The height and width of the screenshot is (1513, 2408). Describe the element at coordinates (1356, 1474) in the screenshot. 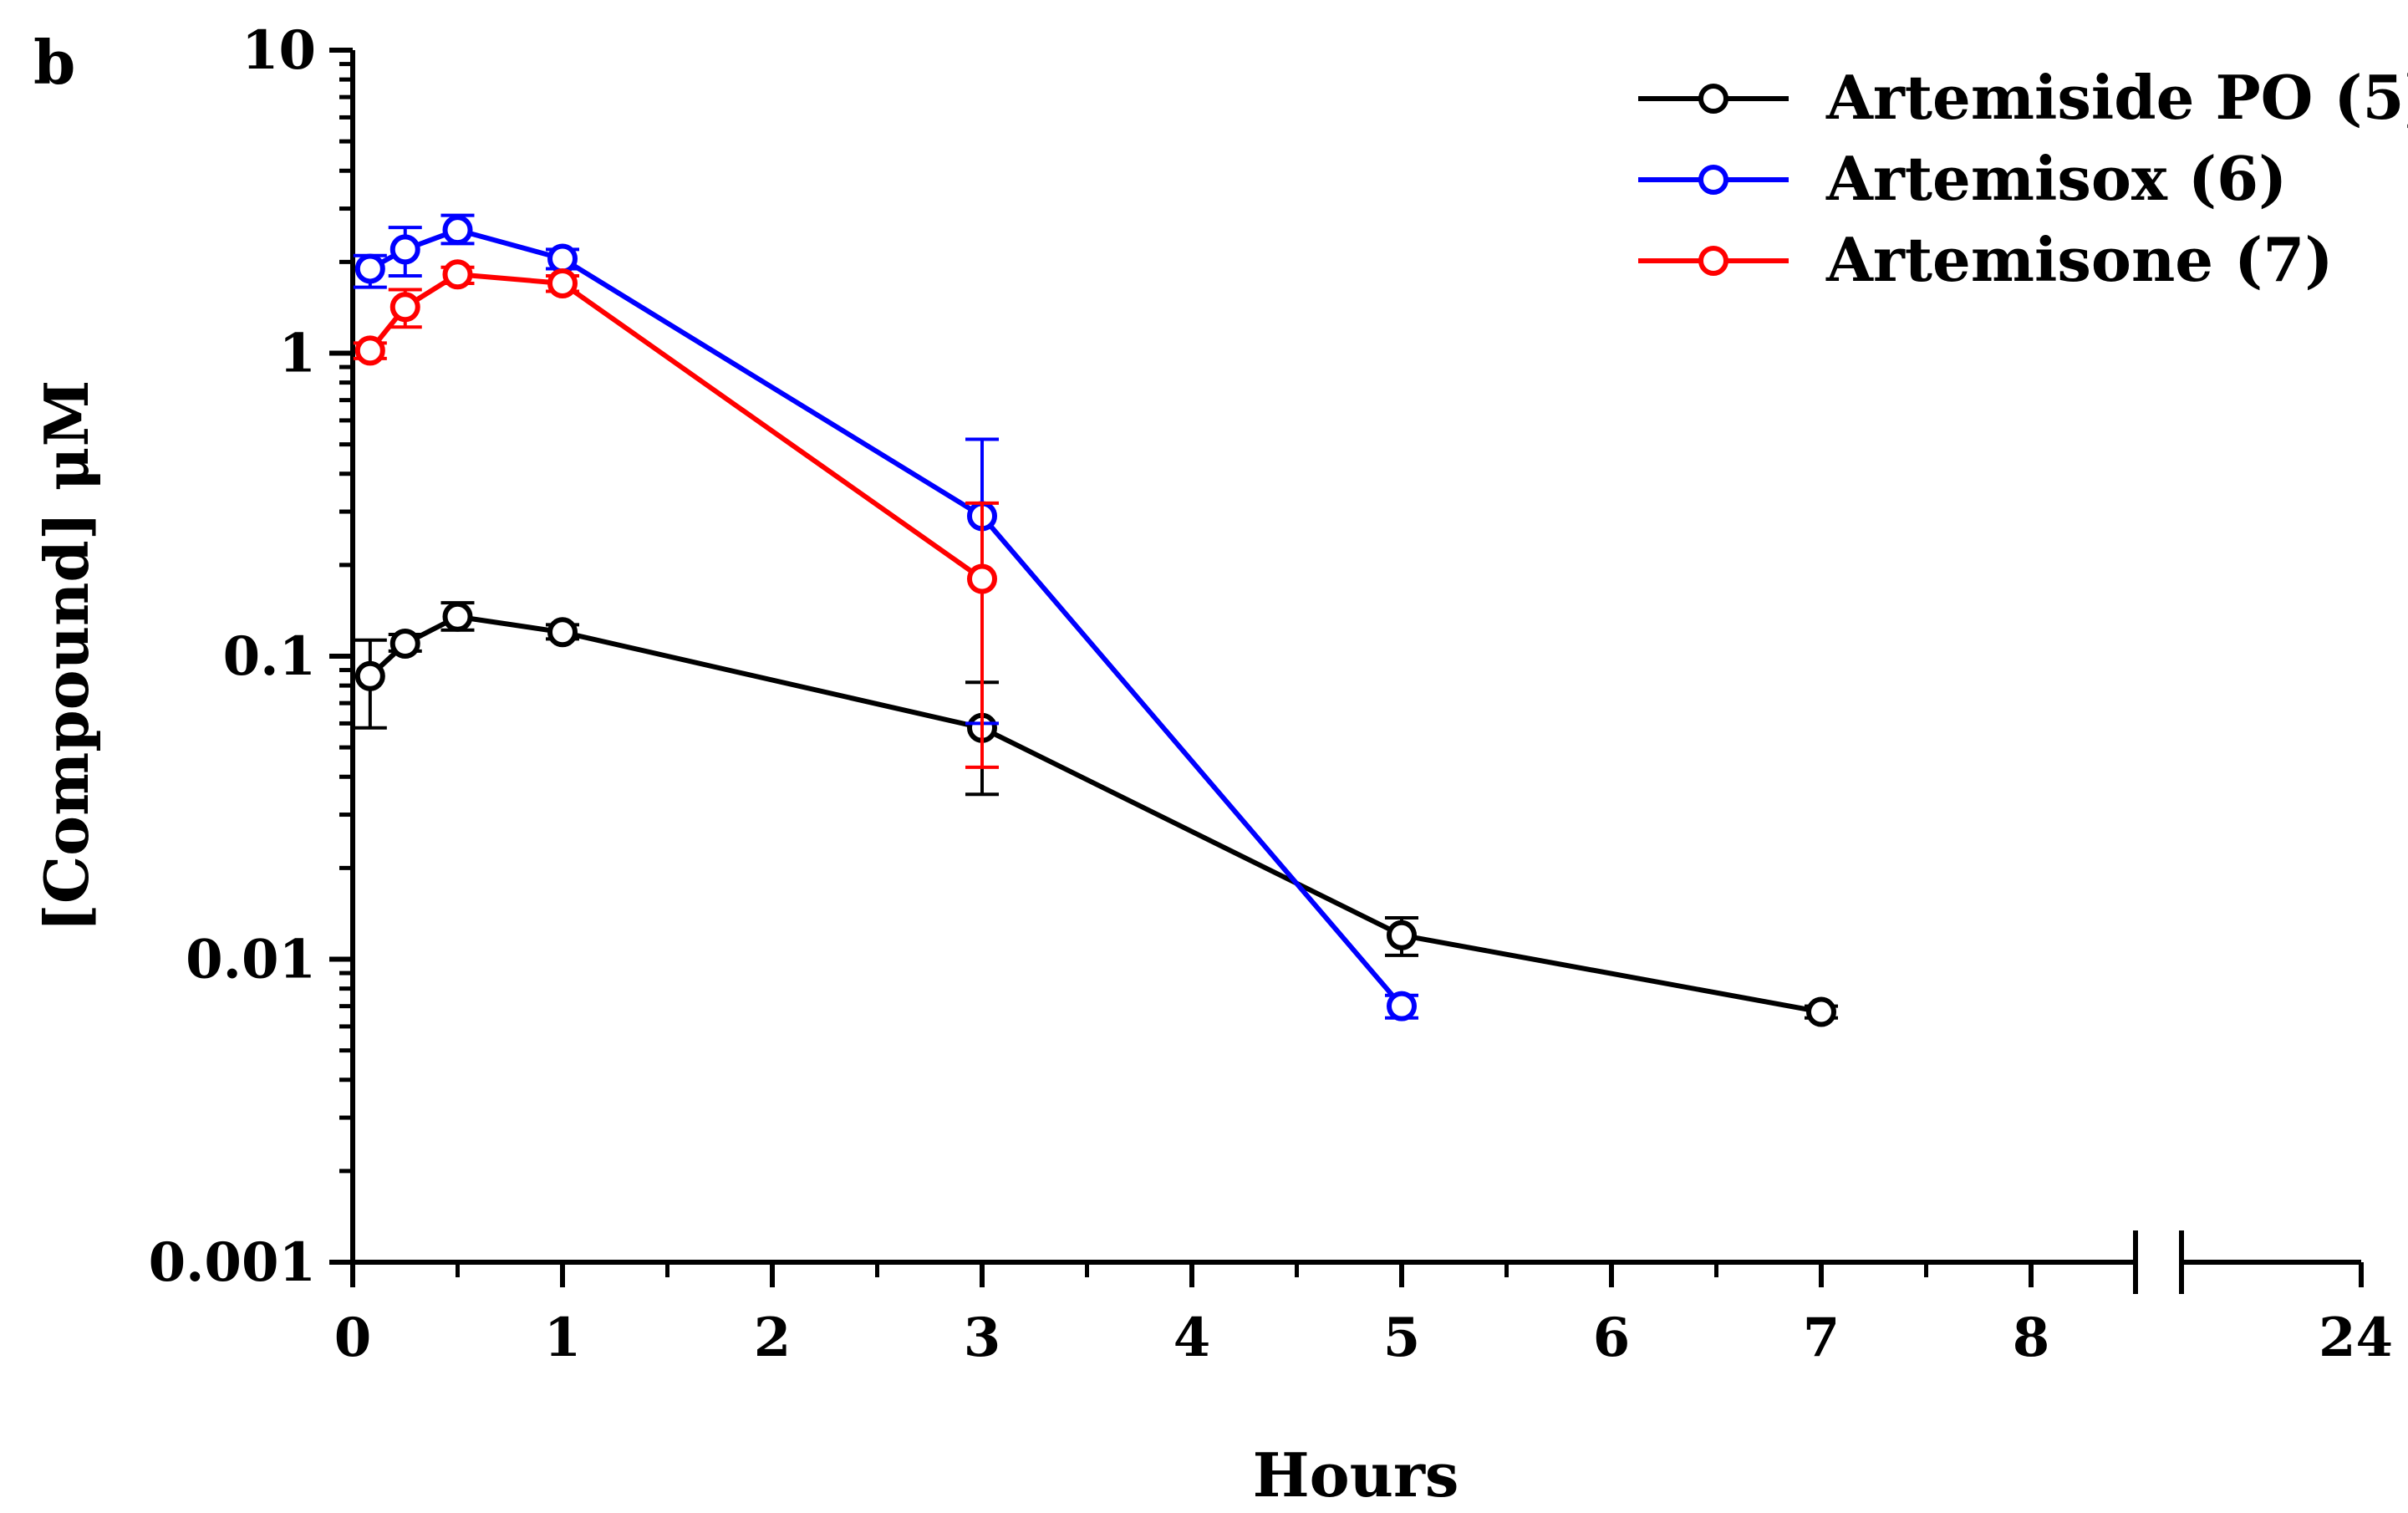

I see `x-axis-title: Hours` at that location.